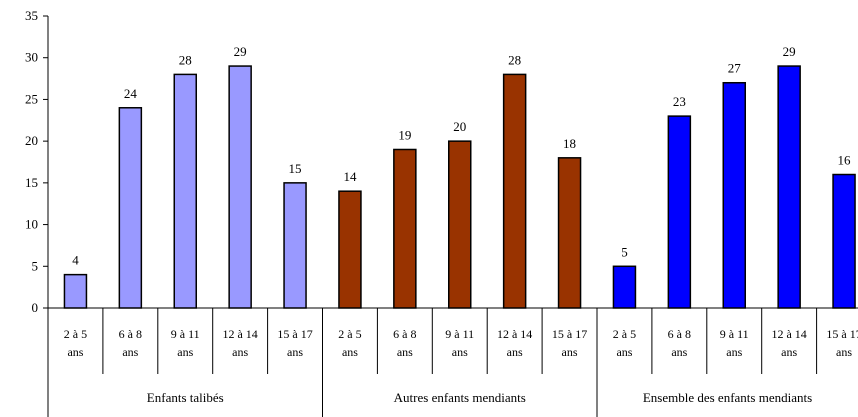  Describe the element at coordinates (185, 397) in the screenshot. I see `group-label: Enfants talibés` at that location.